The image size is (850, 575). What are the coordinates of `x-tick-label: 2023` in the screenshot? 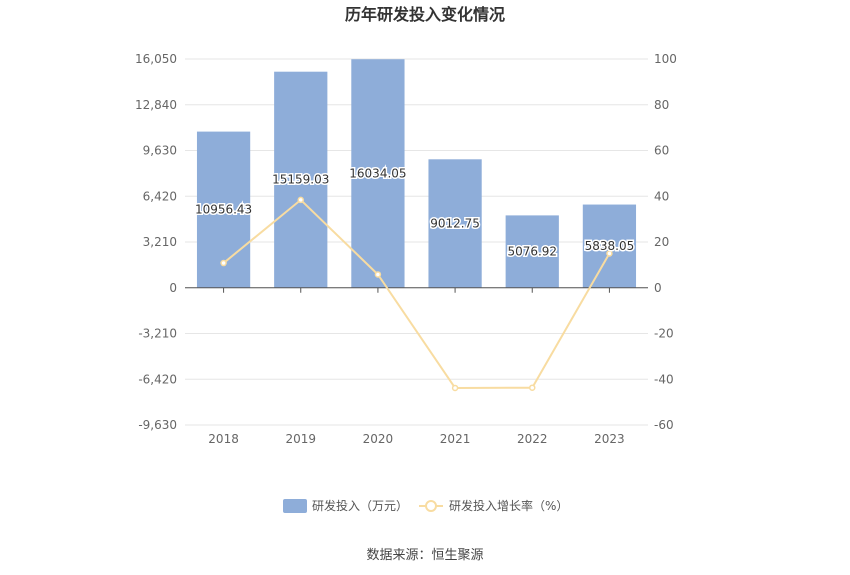 It's located at (609, 439).